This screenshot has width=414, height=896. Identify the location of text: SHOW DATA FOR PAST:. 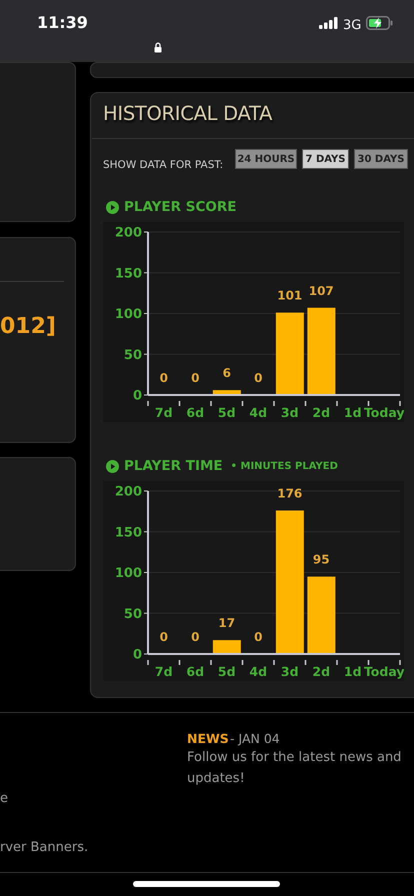
(163, 165).